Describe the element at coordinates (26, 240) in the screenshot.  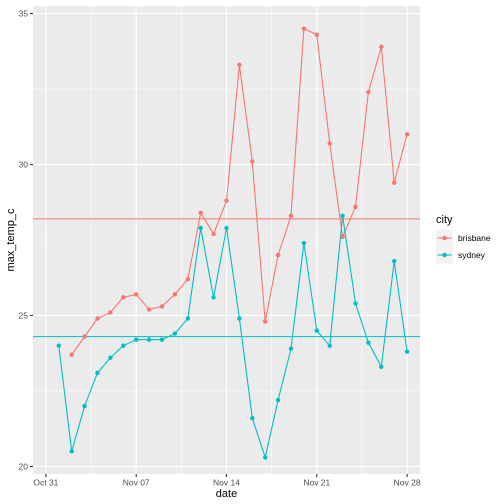
I see `y-axis: 20 25 30 35` at that location.